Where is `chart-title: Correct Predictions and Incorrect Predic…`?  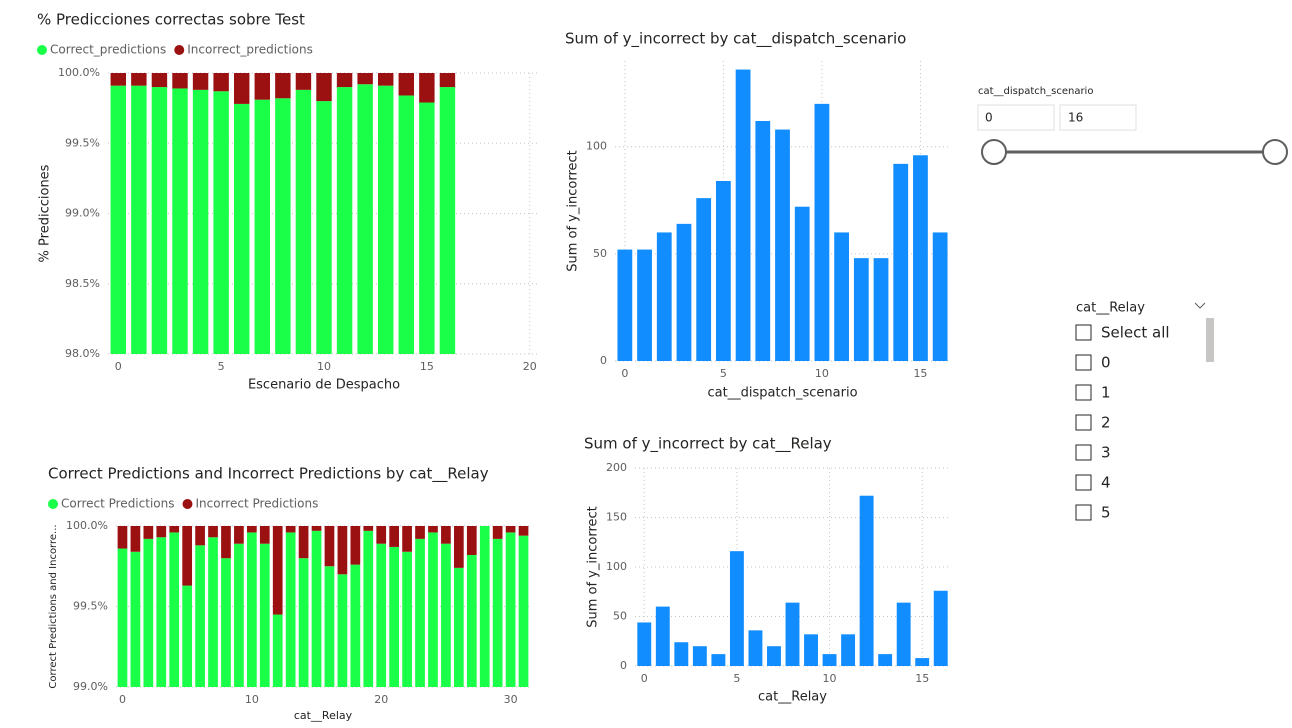 chart-title: Correct Predictions and Incorrect Predic… is located at coordinates (268, 474).